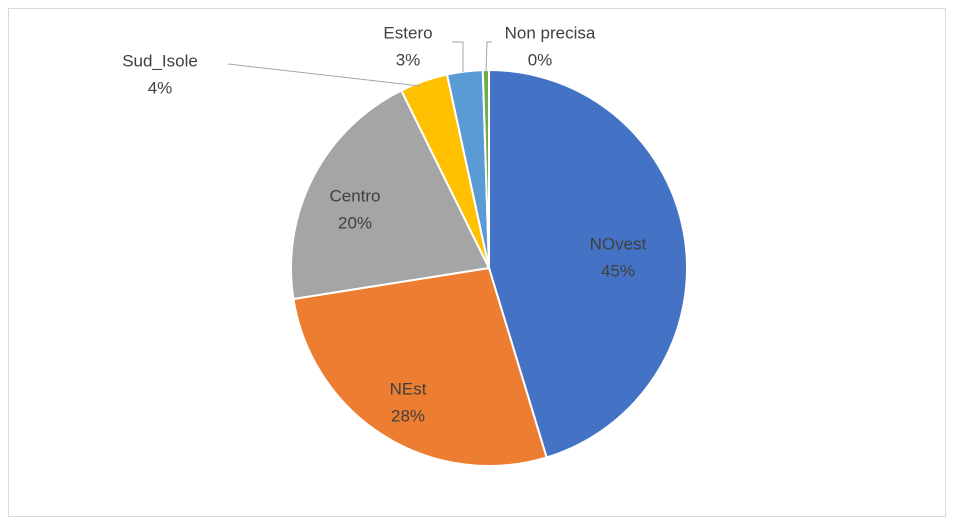 Image resolution: width=954 pixels, height=525 pixels. Describe the element at coordinates (160, 60) in the screenshot. I see `category-label: Sud_Isole` at that location.